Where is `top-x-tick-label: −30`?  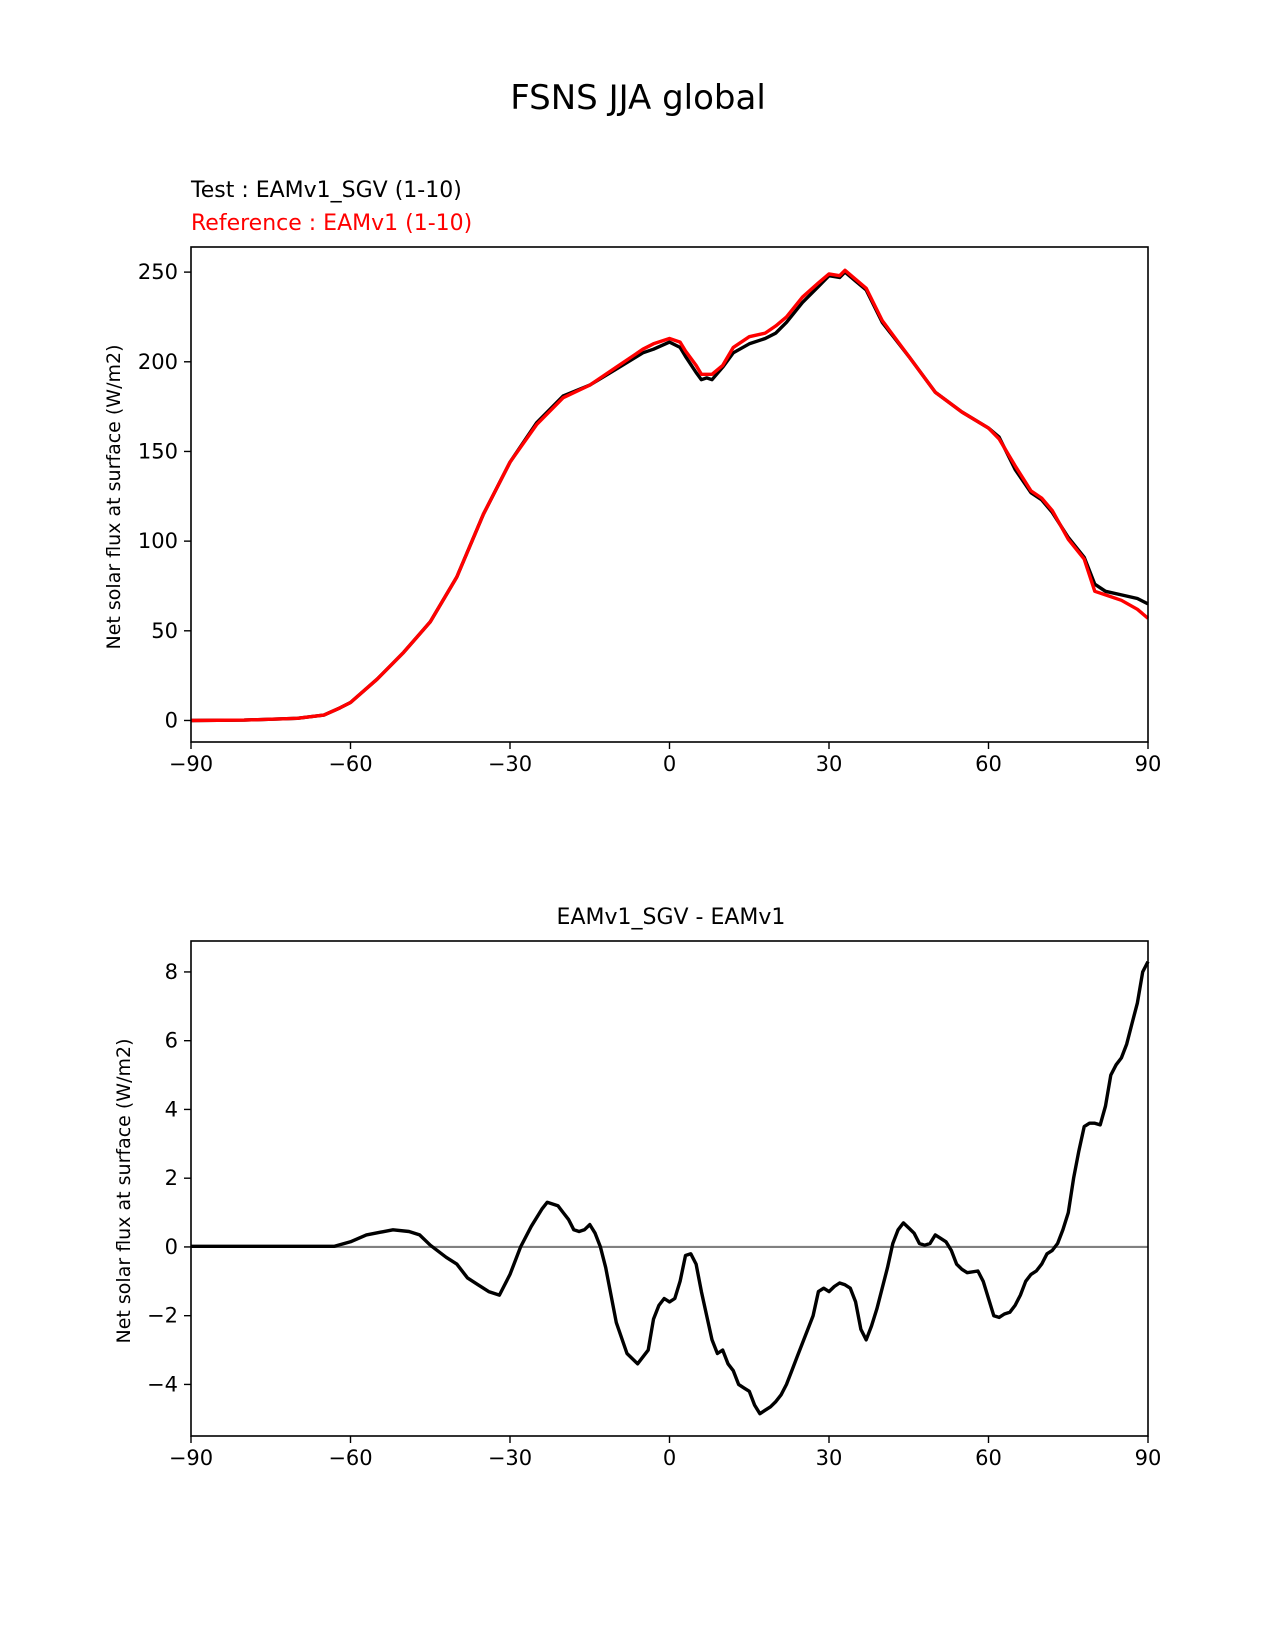
top-x-tick-label: −30 is located at coordinates (510, 764).